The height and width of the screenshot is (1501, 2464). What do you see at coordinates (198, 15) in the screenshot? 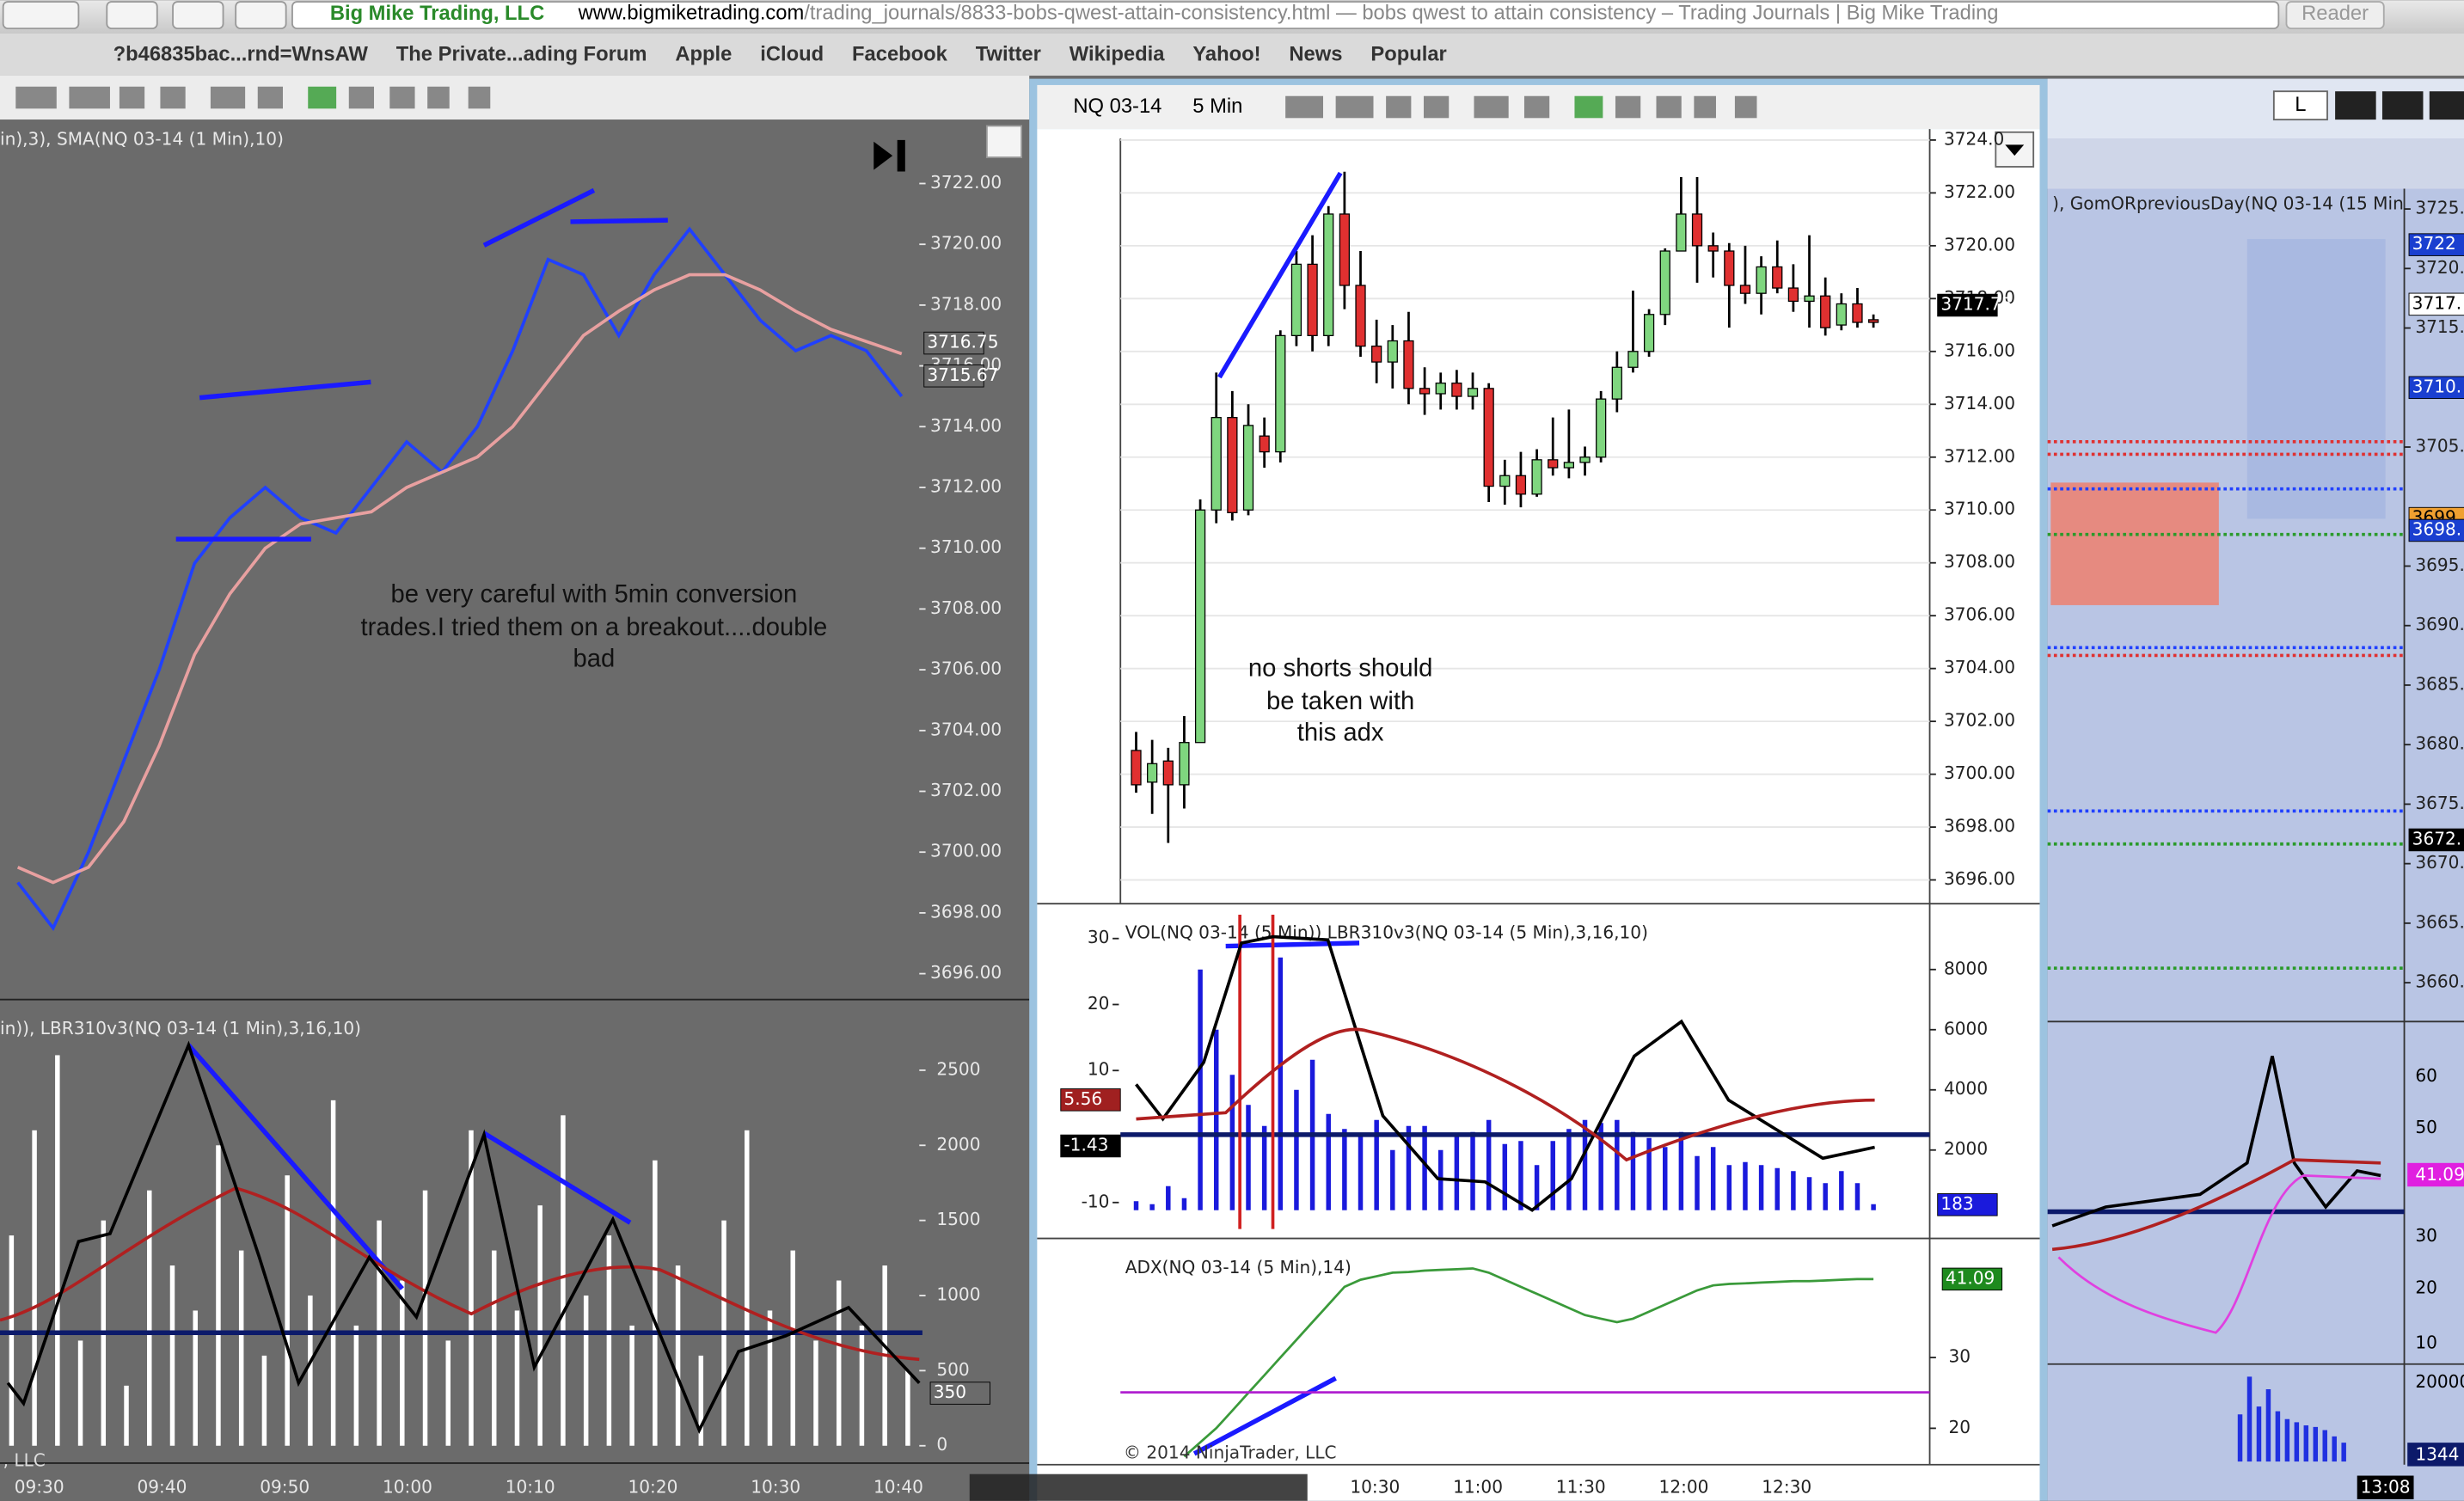
I see `share-button` at bounding box center [198, 15].